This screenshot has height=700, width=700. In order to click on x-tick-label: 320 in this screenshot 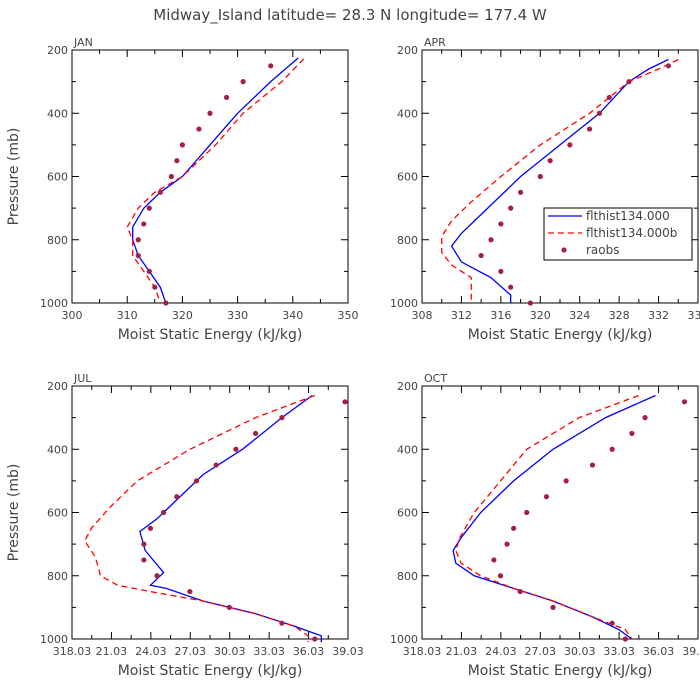, I will do `click(540, 315)`.